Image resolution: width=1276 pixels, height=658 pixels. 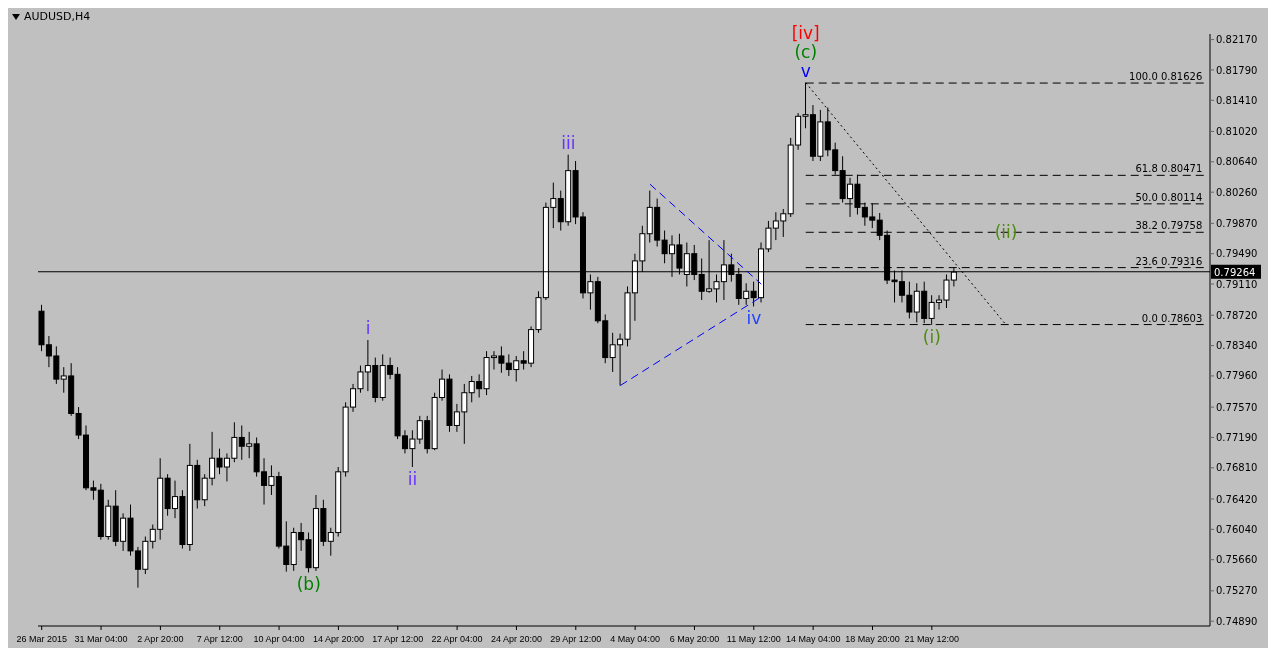 I want to click on y-tick-label: 0.80640, so click(x=1237, y=162).